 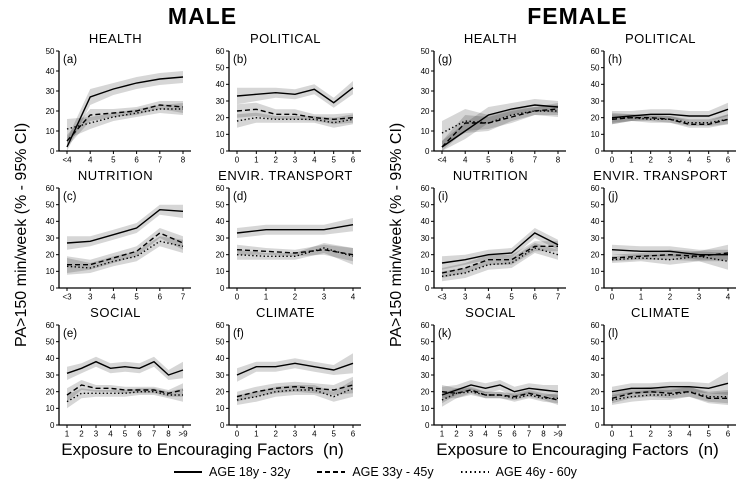 What do you see at coordinates (490, 312) in the screenshot?
I see `panel-title: SOCIAL` at bounding box center [490, 312].